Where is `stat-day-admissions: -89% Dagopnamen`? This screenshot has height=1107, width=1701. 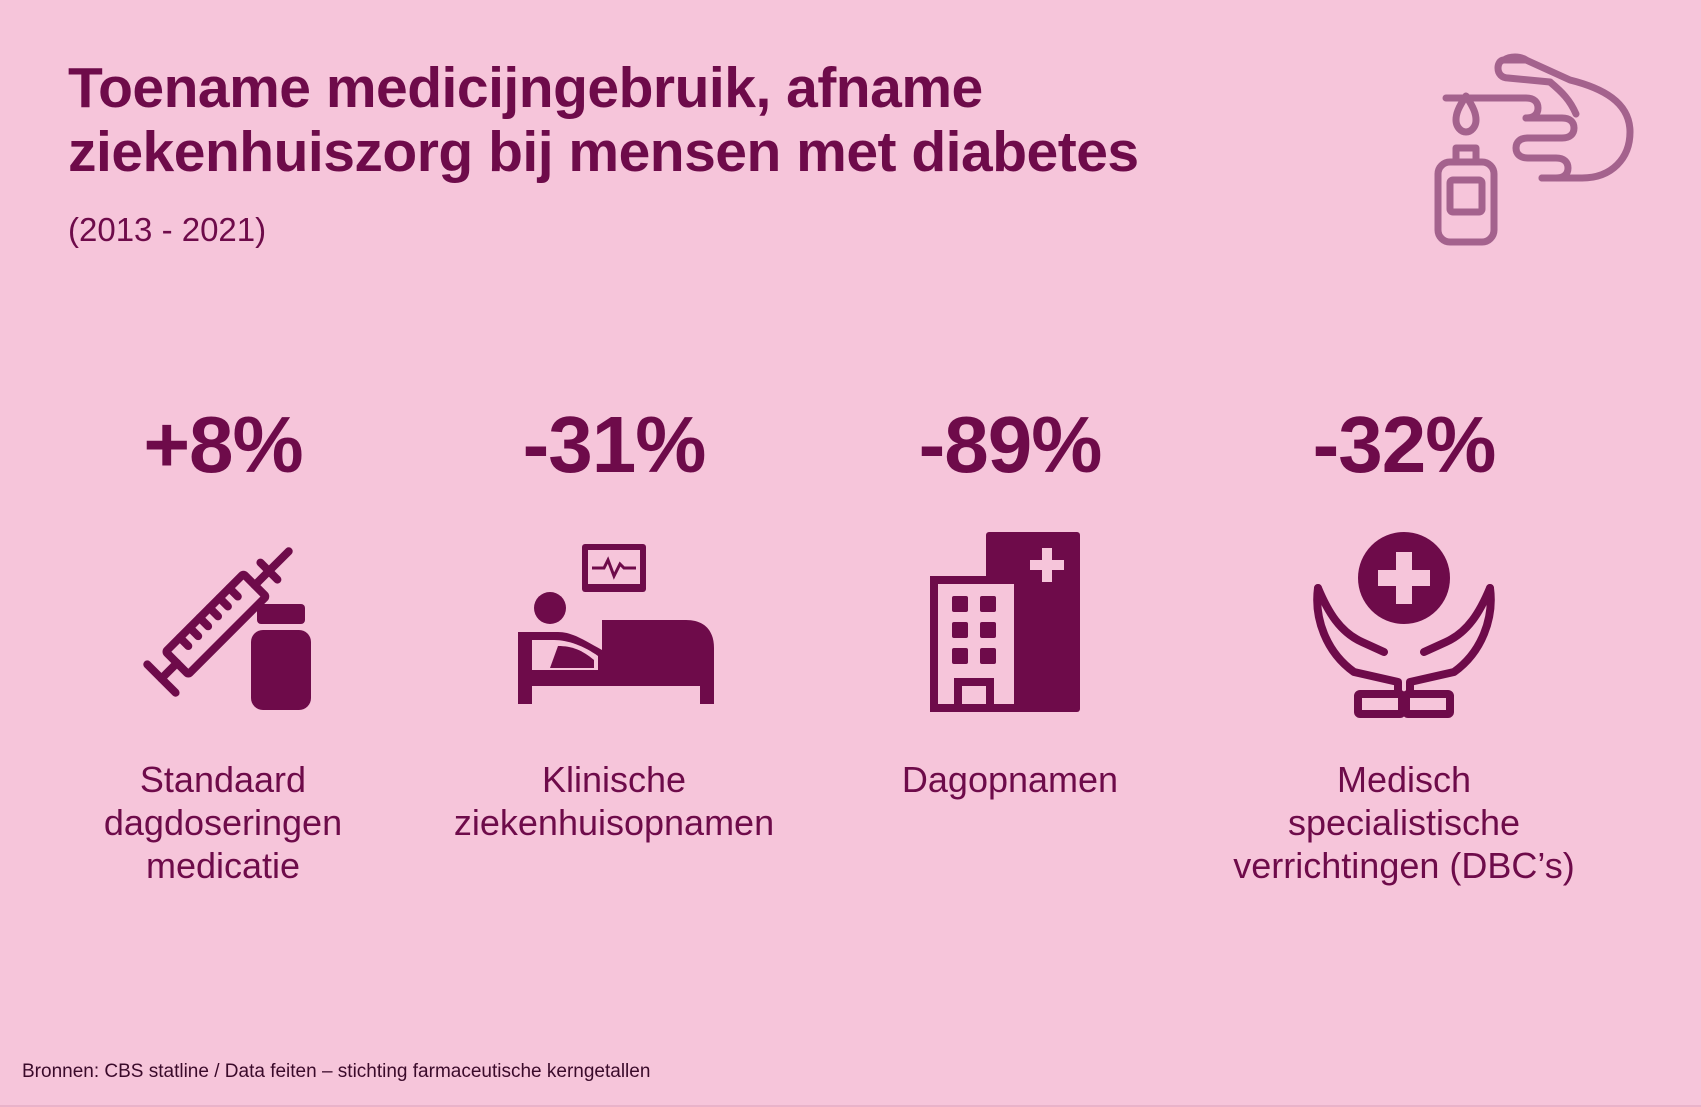 stat-day-admissions: -89% Dagopnamen is located at coordinates (1010, 600).